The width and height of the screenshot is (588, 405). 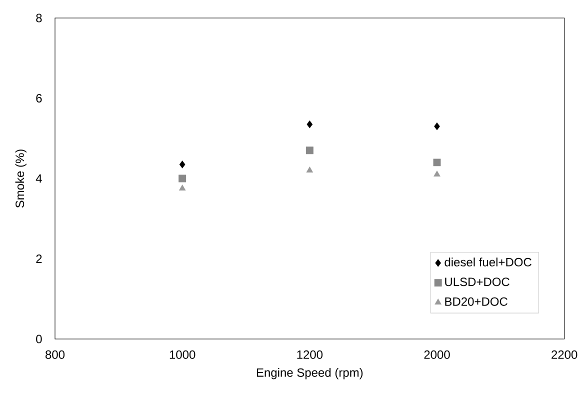 What do you see at coordinates (565, 354) in the screenshot?
I see `x-tick-label: 2200` at bounding box center [565, 354].